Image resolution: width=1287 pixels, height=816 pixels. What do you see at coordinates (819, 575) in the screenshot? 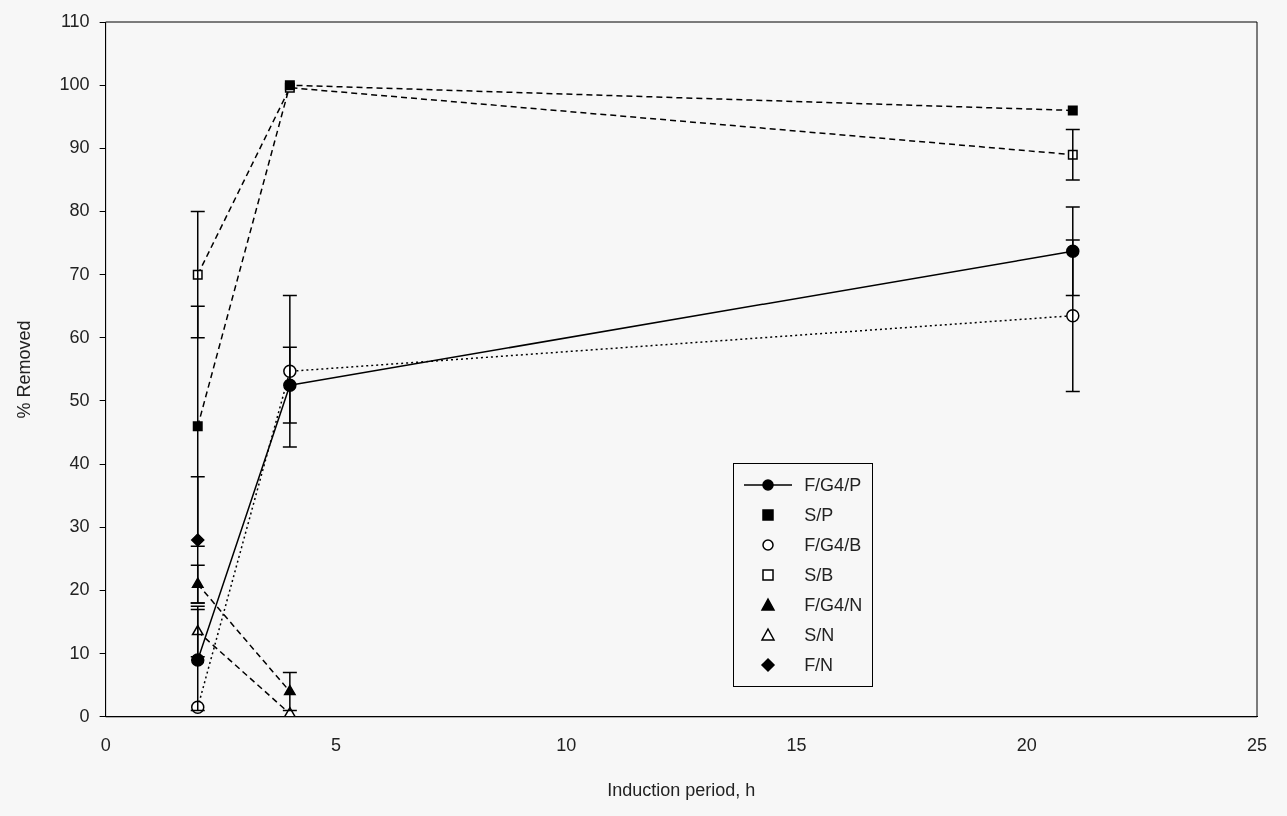
I see `legend-label: S/B` at bounding box center [819, 575].